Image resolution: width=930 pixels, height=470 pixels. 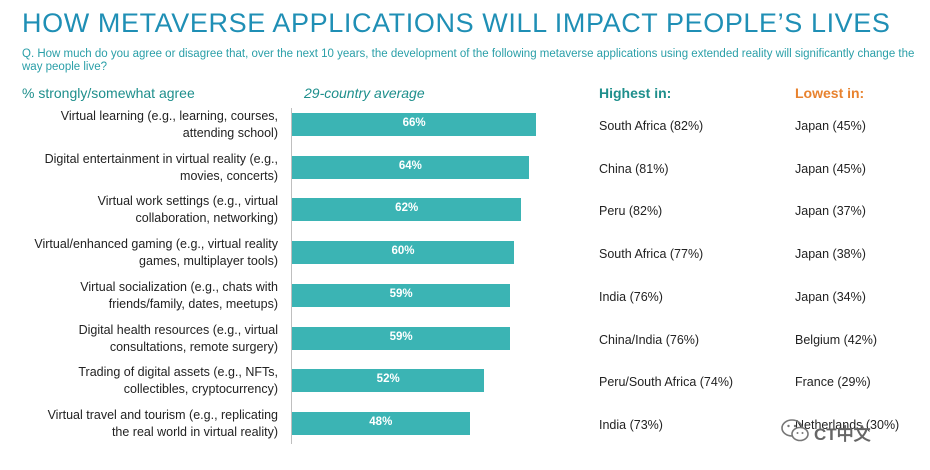 What do you see at coordinates (108, 93) in the screenshot?
I see `column-header-agree: % strongly/somewhat agree` at bounding box center [108, 93].